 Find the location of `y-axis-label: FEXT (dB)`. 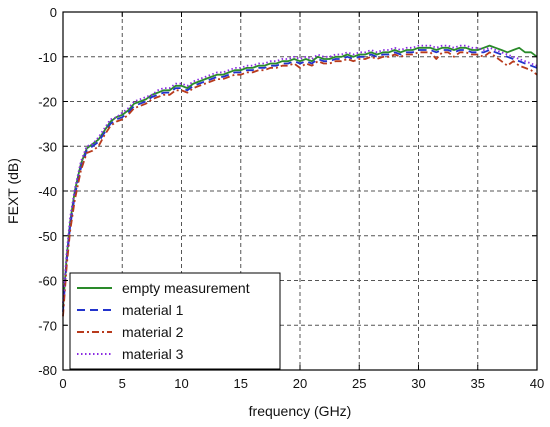

y-axis-label: FEXT (dB) is located at coordinates (13, 191).